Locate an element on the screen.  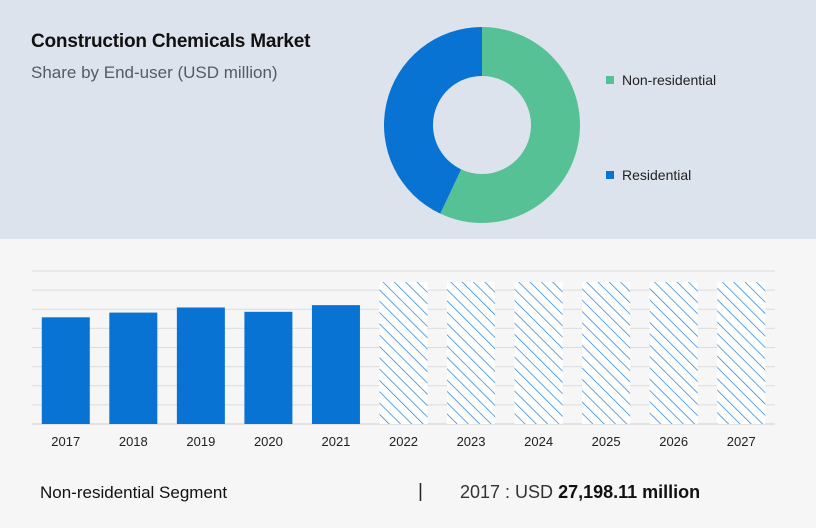
chart-subtitle: Share by End-user (USD million) is located at coordinates (154, 72).